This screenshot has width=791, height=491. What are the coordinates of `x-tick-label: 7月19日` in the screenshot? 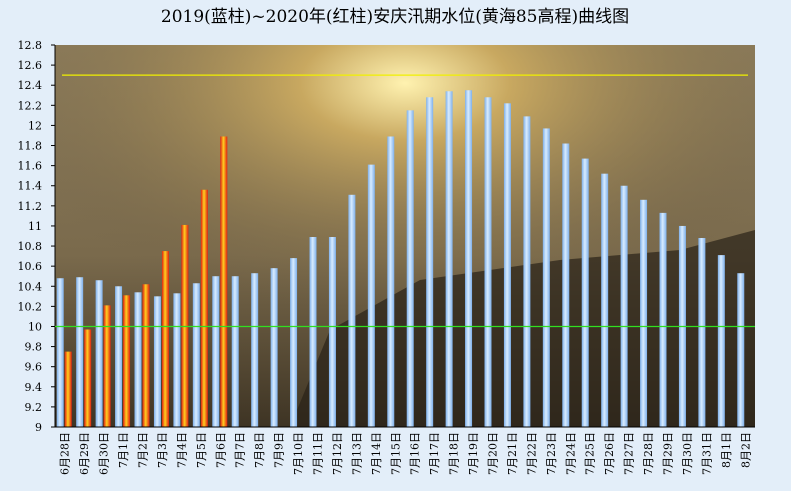 It's located at (473, 453).